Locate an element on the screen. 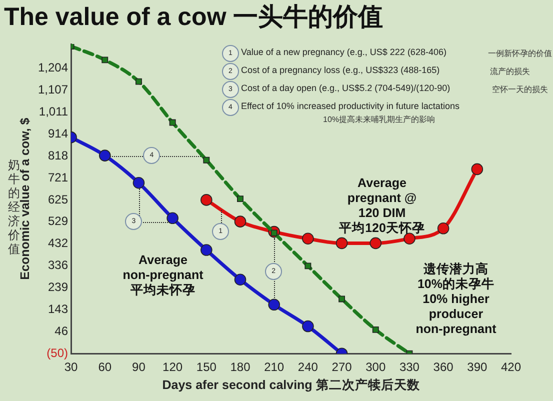 The height and width of the screenshot is (401, 553). y-tick-label: 914 is located at coordinates (58, 133).